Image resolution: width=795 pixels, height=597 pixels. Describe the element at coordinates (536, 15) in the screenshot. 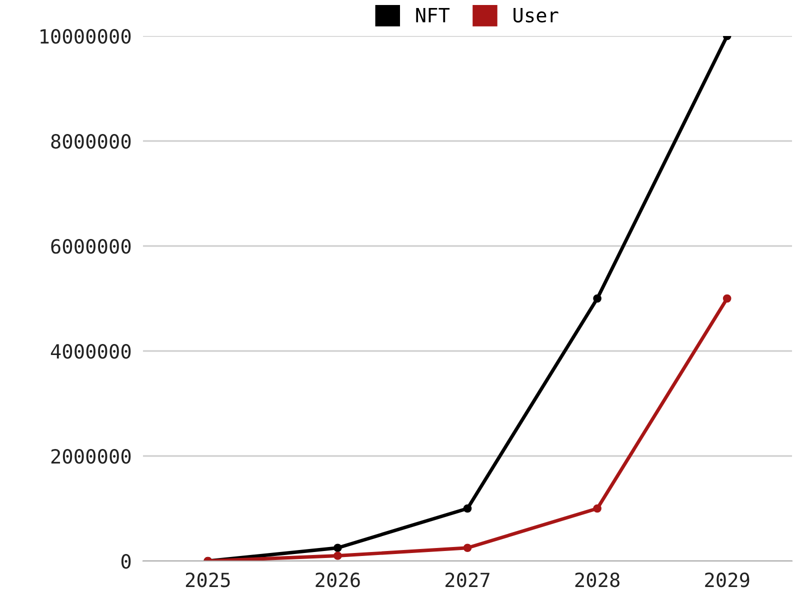

I see `legend-label: User` at that location.